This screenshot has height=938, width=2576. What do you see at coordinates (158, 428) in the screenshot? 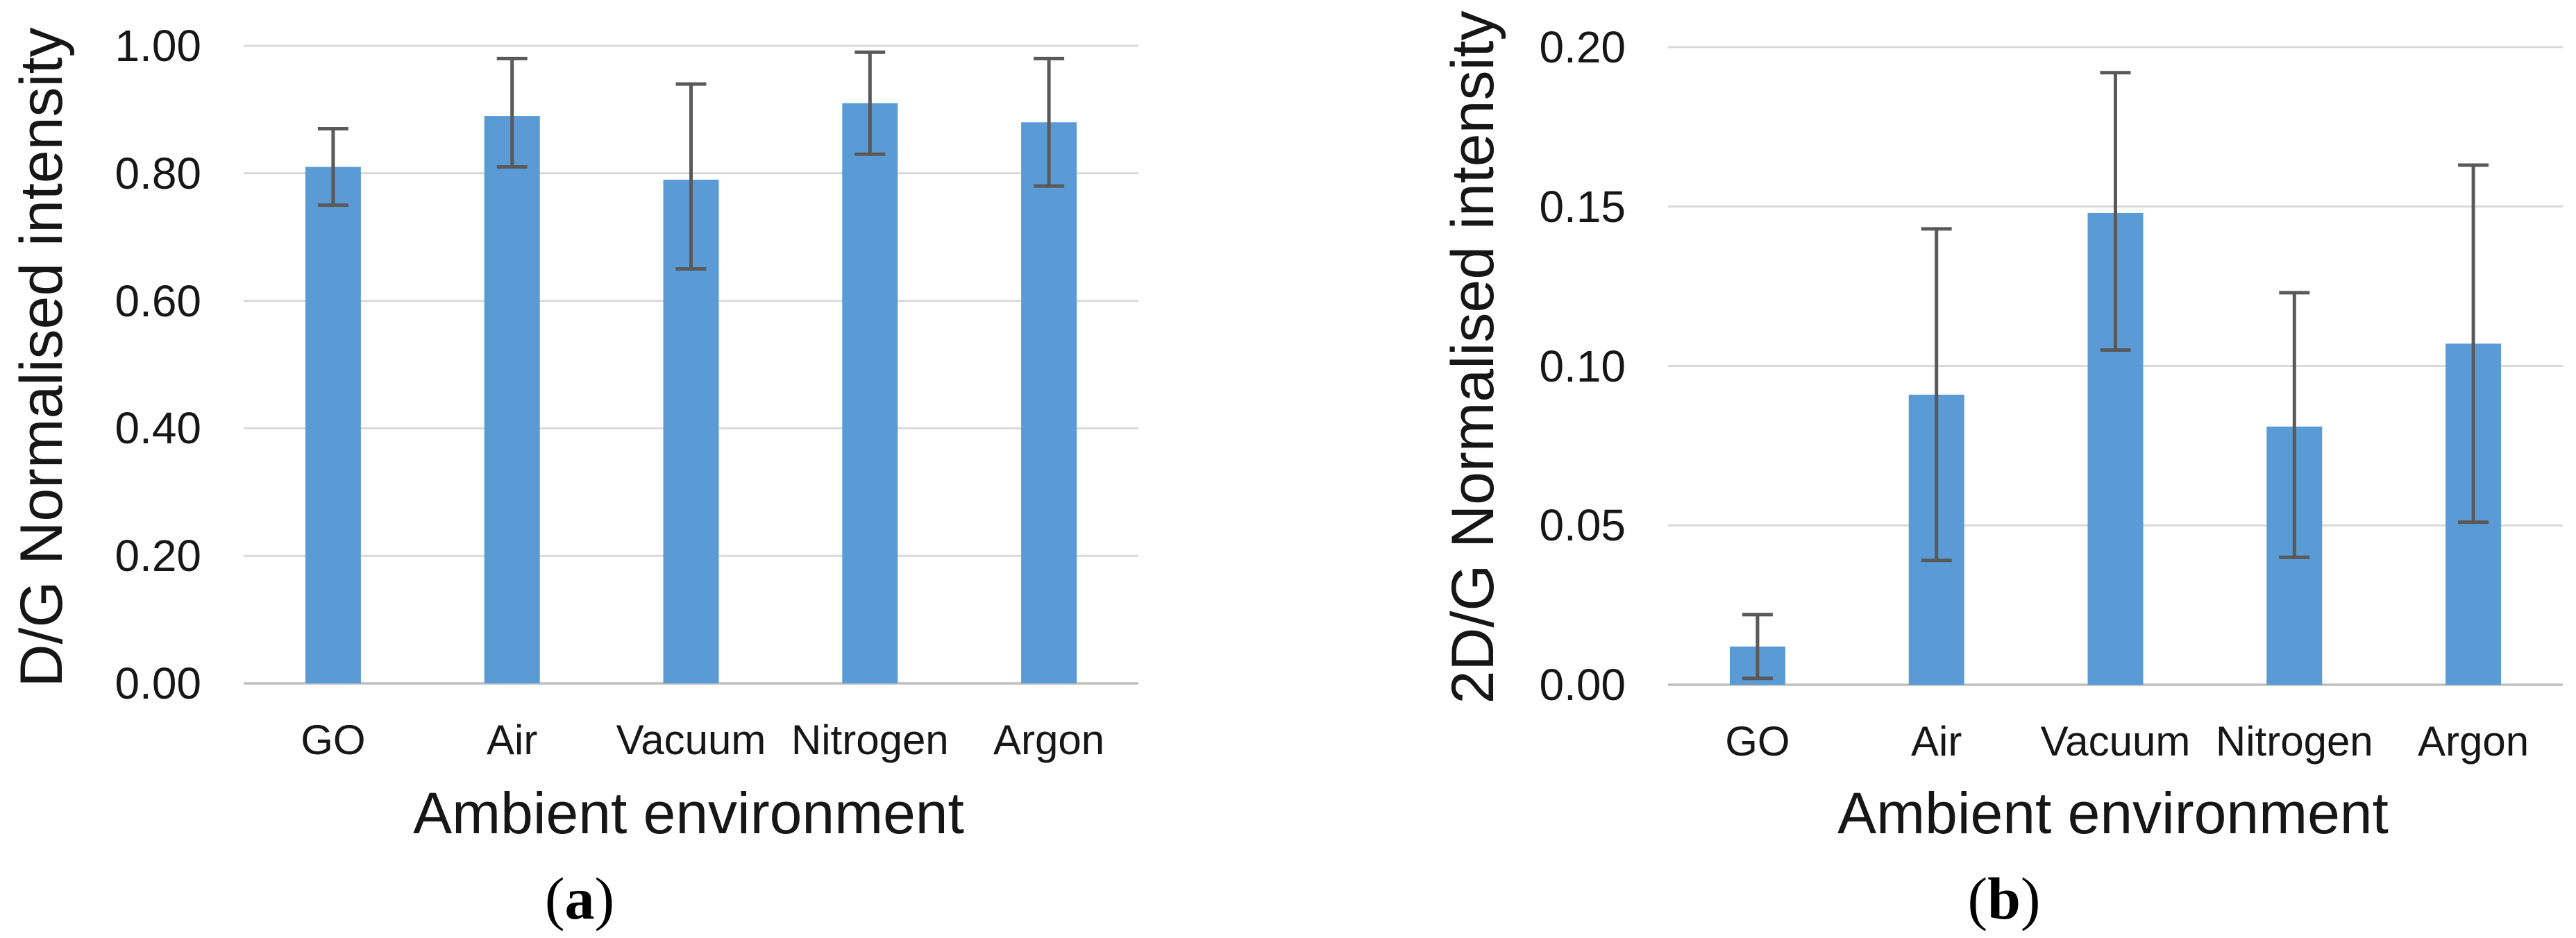
I see `panel-a-y-tick-0.40: 0.40` at bounding box center [158, 428].